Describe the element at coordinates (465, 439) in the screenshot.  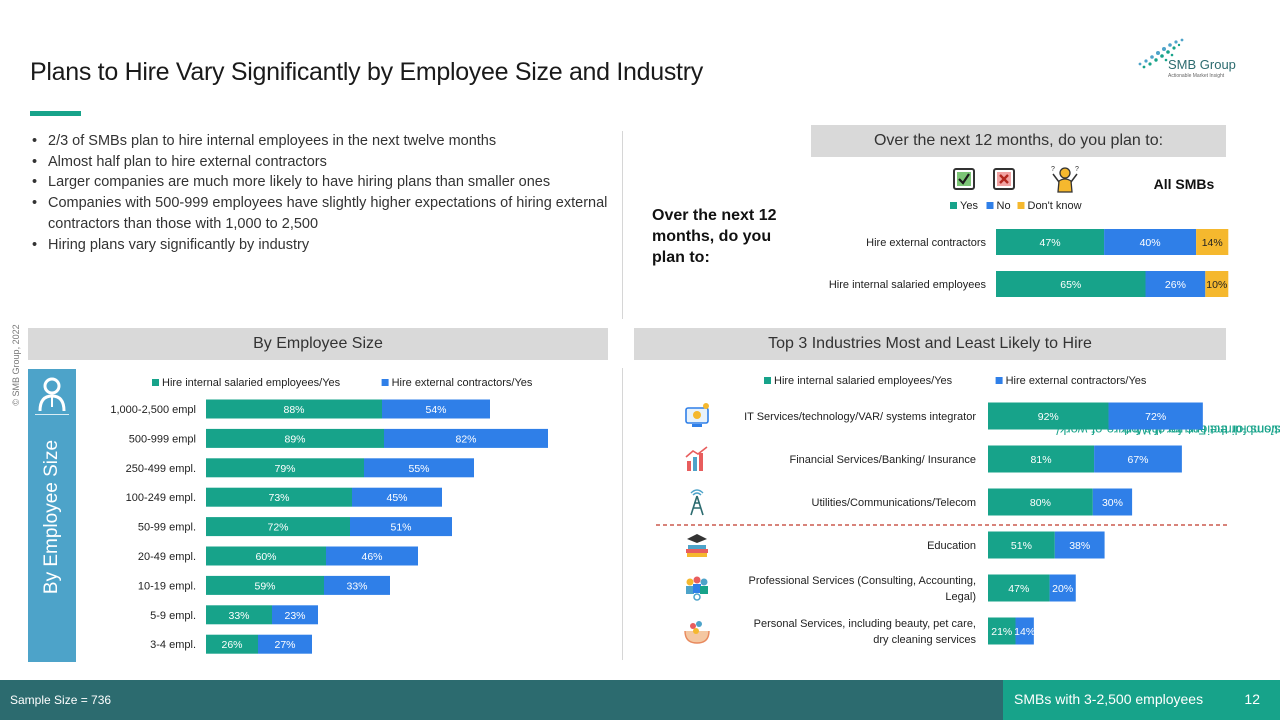
I see `data-label: 82%` at that location.